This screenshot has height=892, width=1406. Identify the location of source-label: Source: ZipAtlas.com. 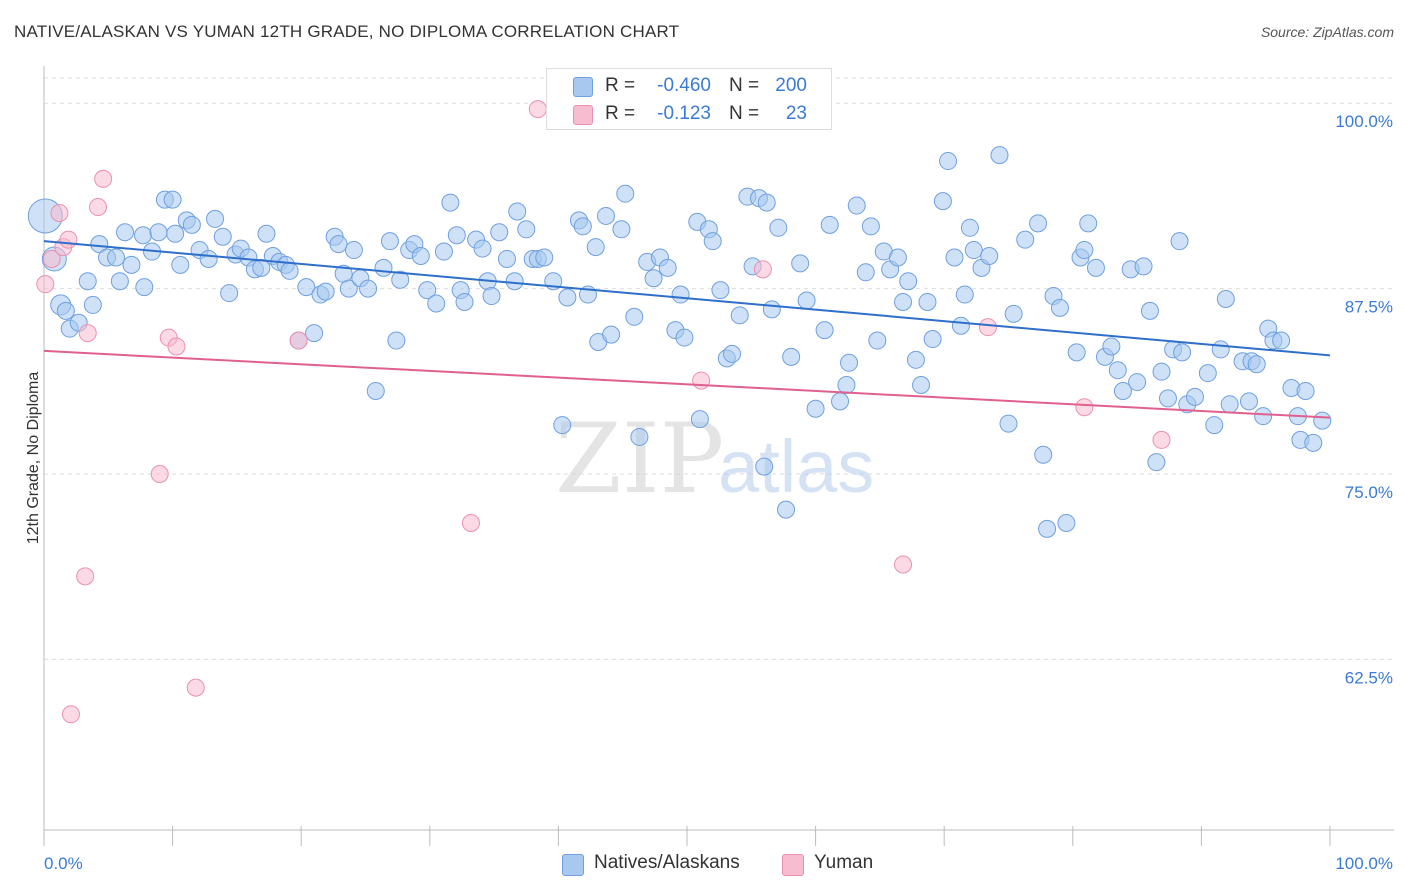
(1327, 32).